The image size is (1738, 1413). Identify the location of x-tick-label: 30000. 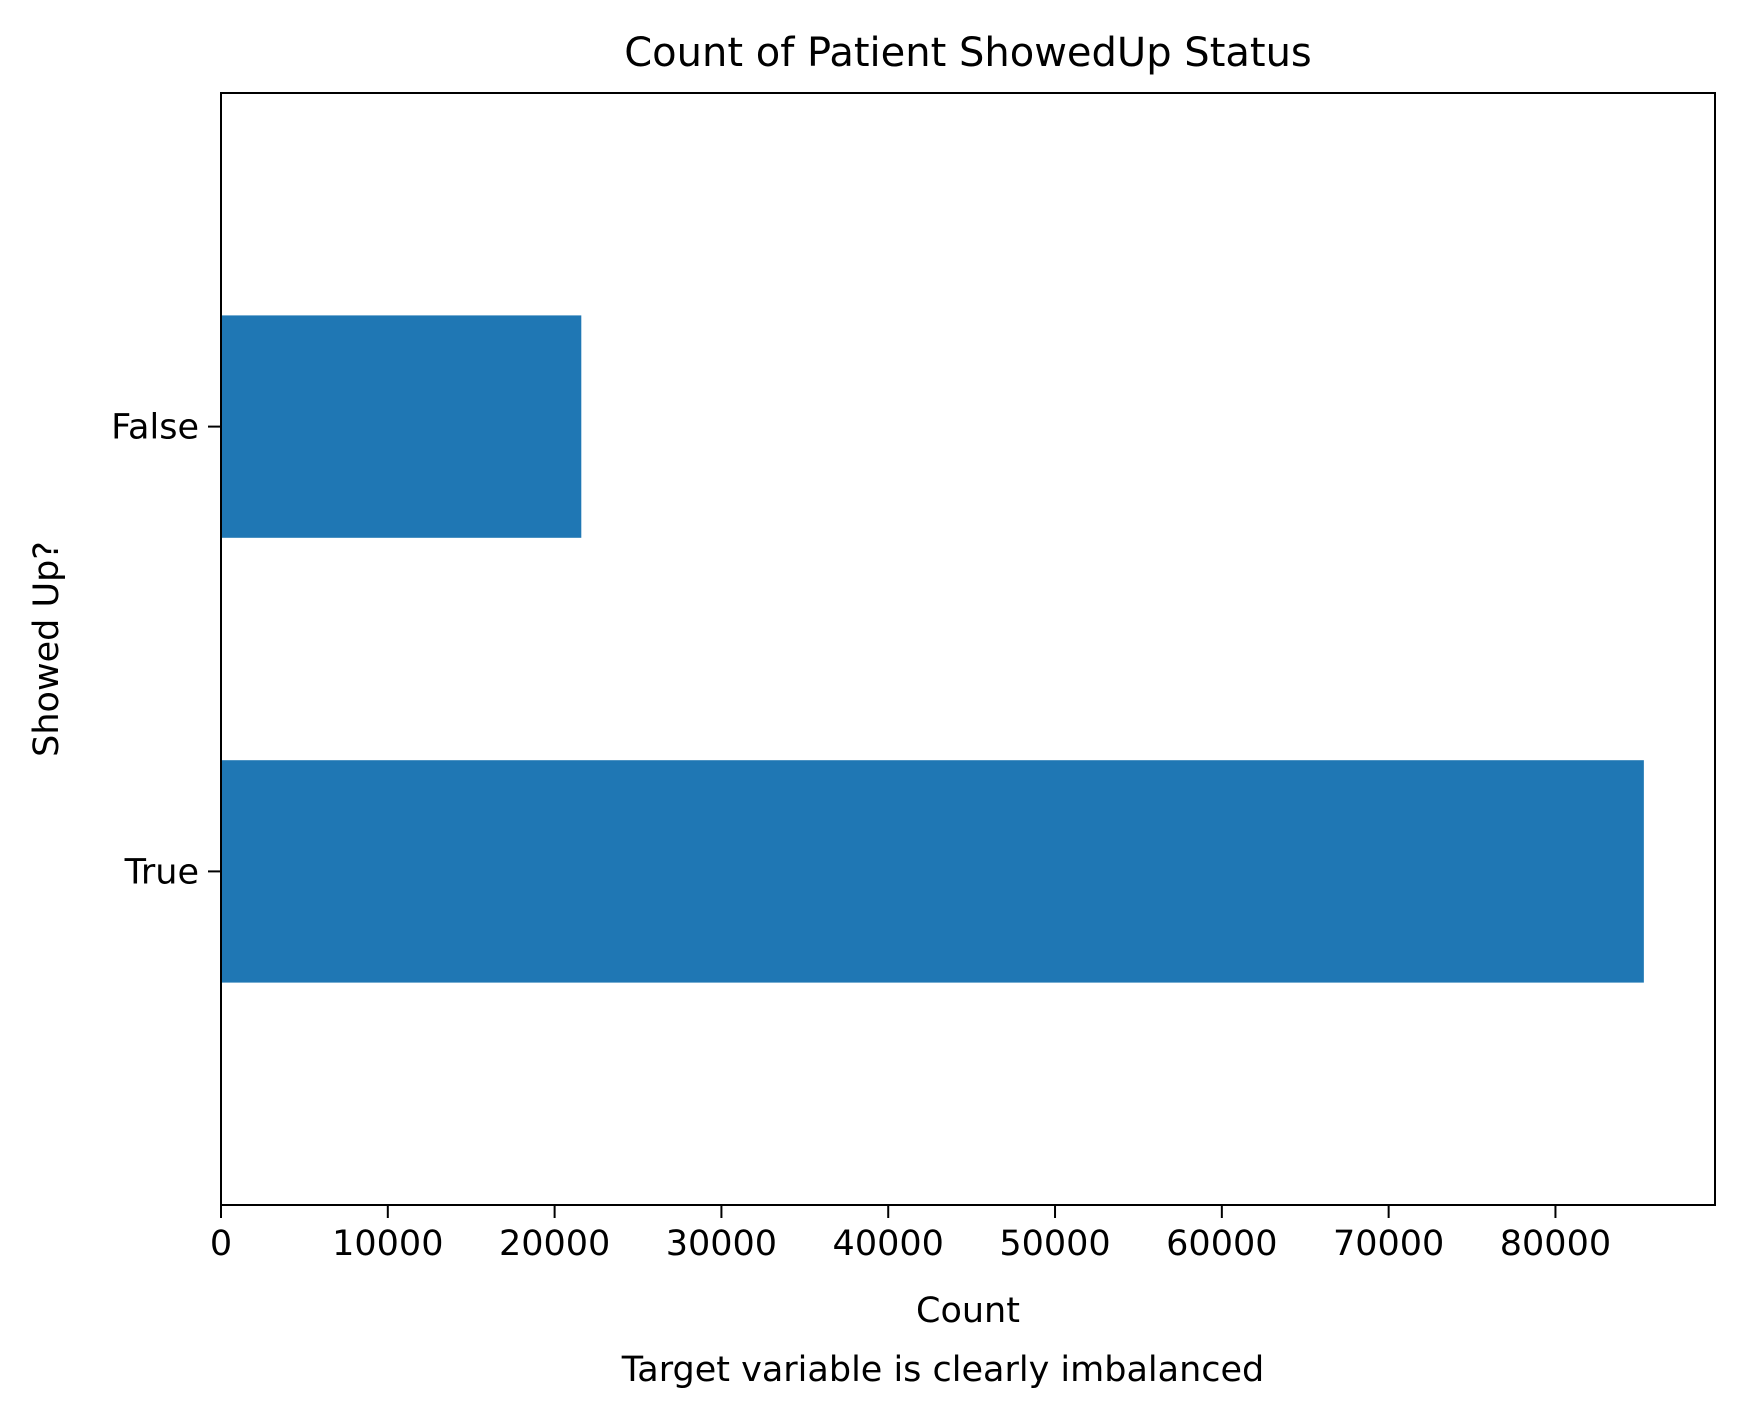
(721, 1244).